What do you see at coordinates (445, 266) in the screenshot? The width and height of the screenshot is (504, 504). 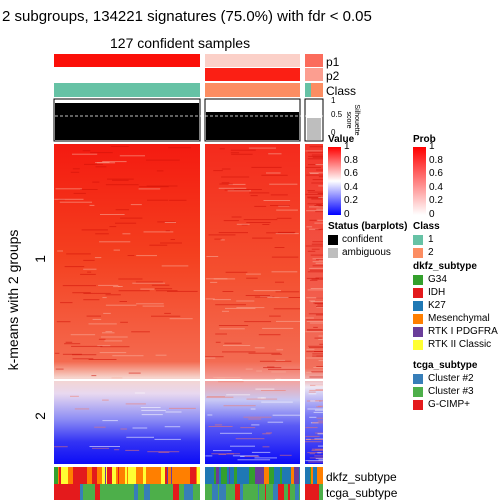 I see `dkfz-legend-title: dkfz_subtype` at bounding box center [445, 266].